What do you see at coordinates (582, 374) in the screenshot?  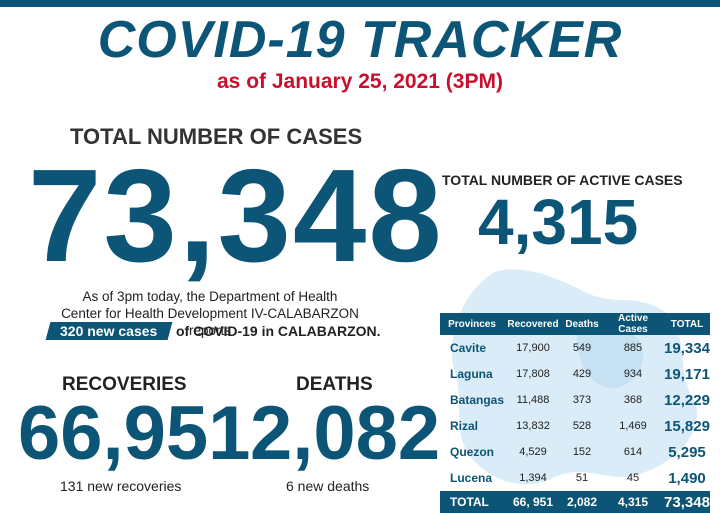 I see `deaths-cell: 429` at bounding box center [582, 374].